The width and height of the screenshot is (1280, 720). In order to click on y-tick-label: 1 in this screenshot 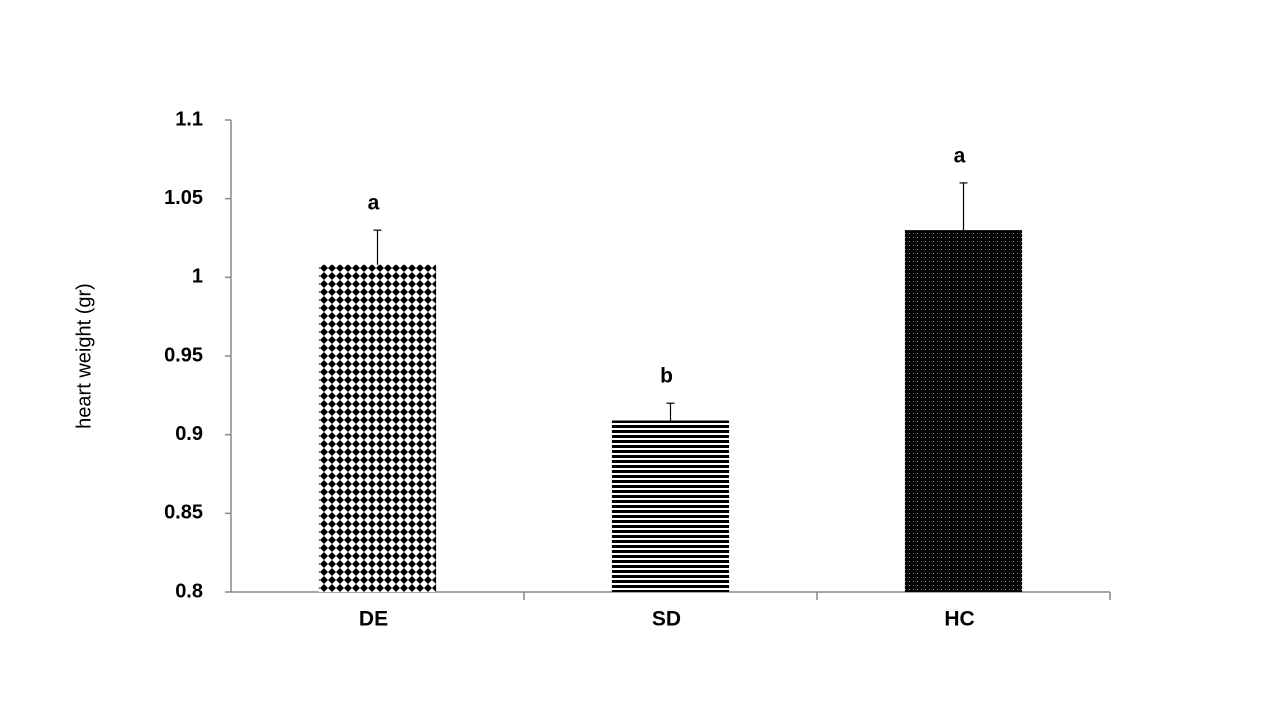, I will do `click(197, 277)`.